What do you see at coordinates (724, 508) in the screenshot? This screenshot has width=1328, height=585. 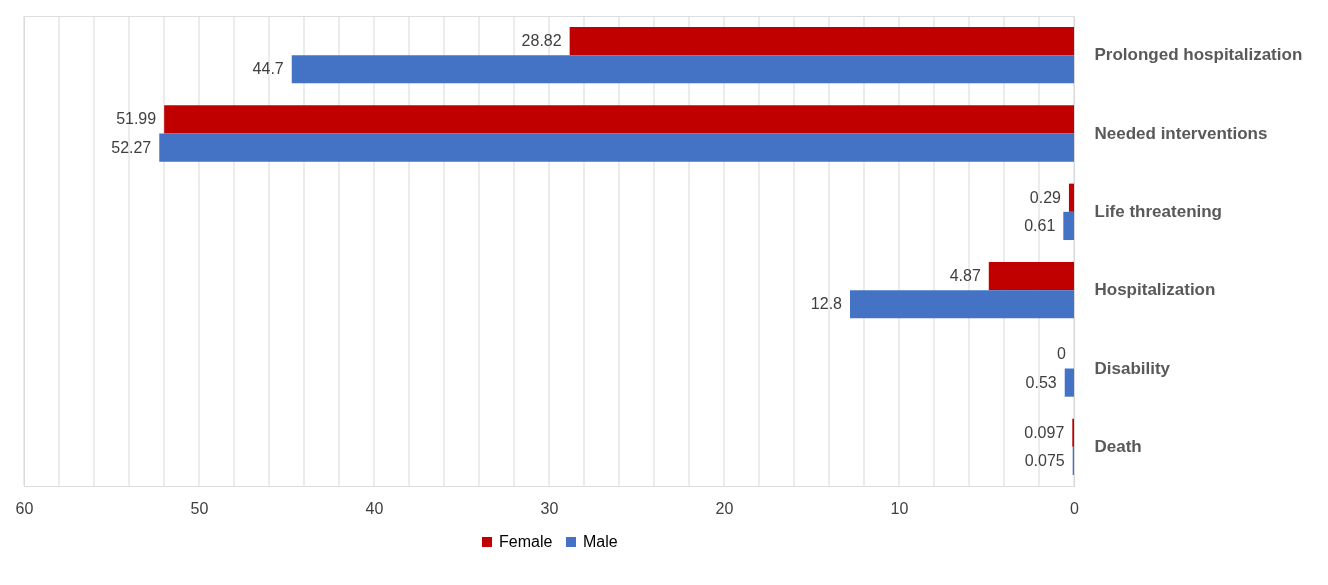 I see `x-tick-label: 20` at bounding box center [724, 508].